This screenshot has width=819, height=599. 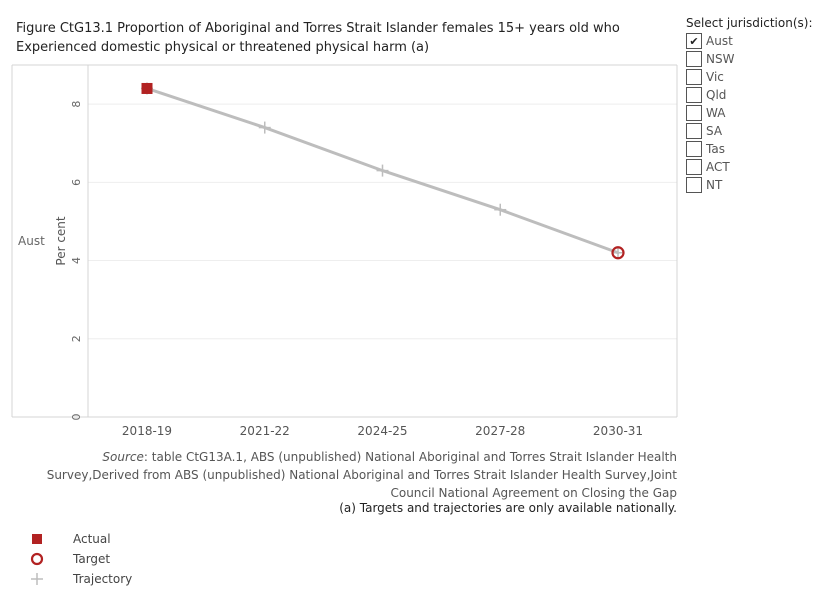 I want to click on square-icon, so click(x=37, y=539).